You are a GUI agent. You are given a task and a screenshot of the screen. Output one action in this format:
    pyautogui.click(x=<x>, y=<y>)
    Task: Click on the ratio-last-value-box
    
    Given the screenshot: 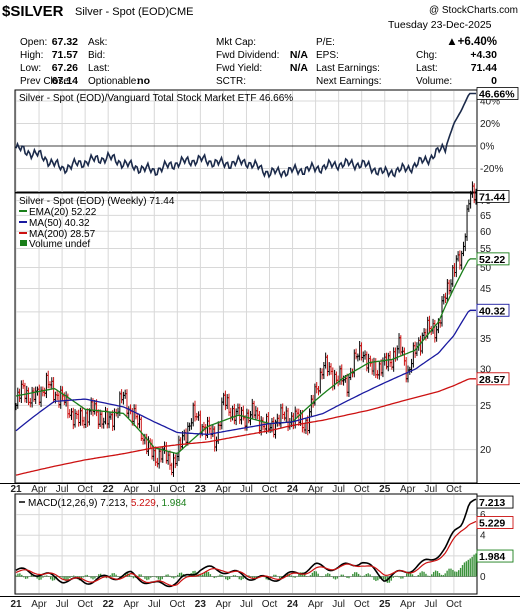 What is the action you would take?
    pyautogui.click(x=497, y=93)
    